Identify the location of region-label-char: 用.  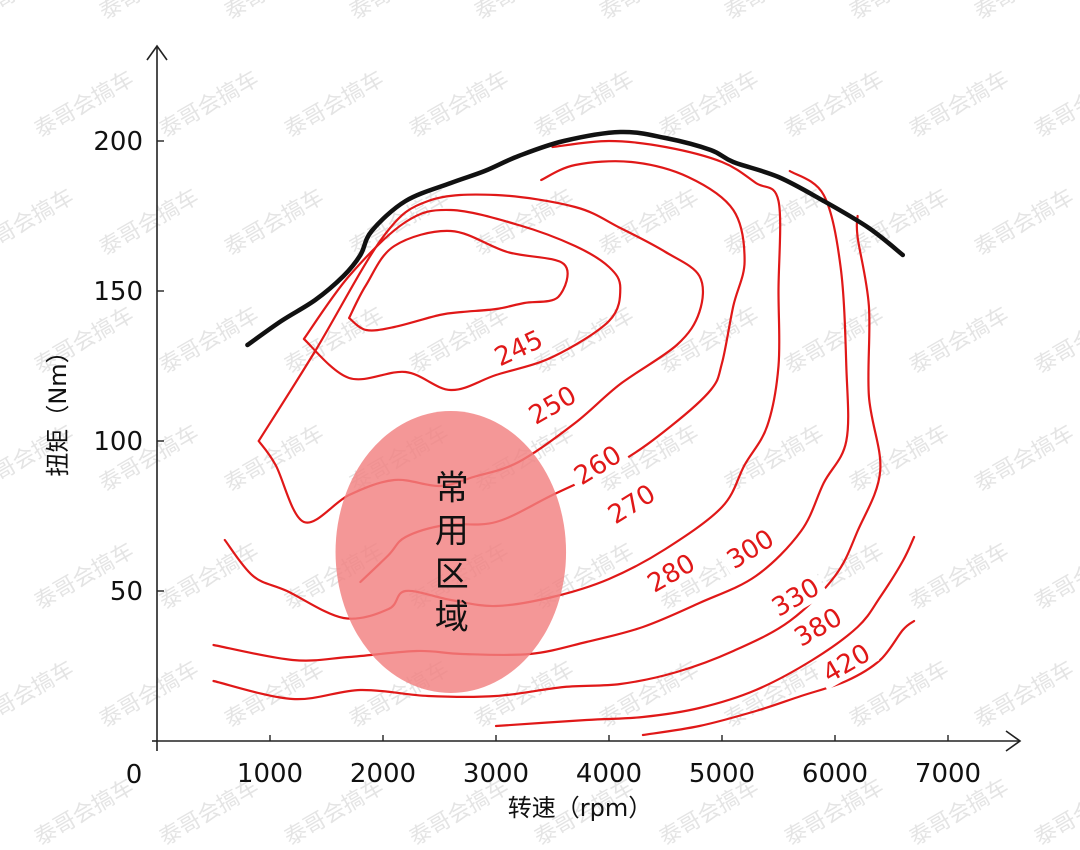
(452, 532).